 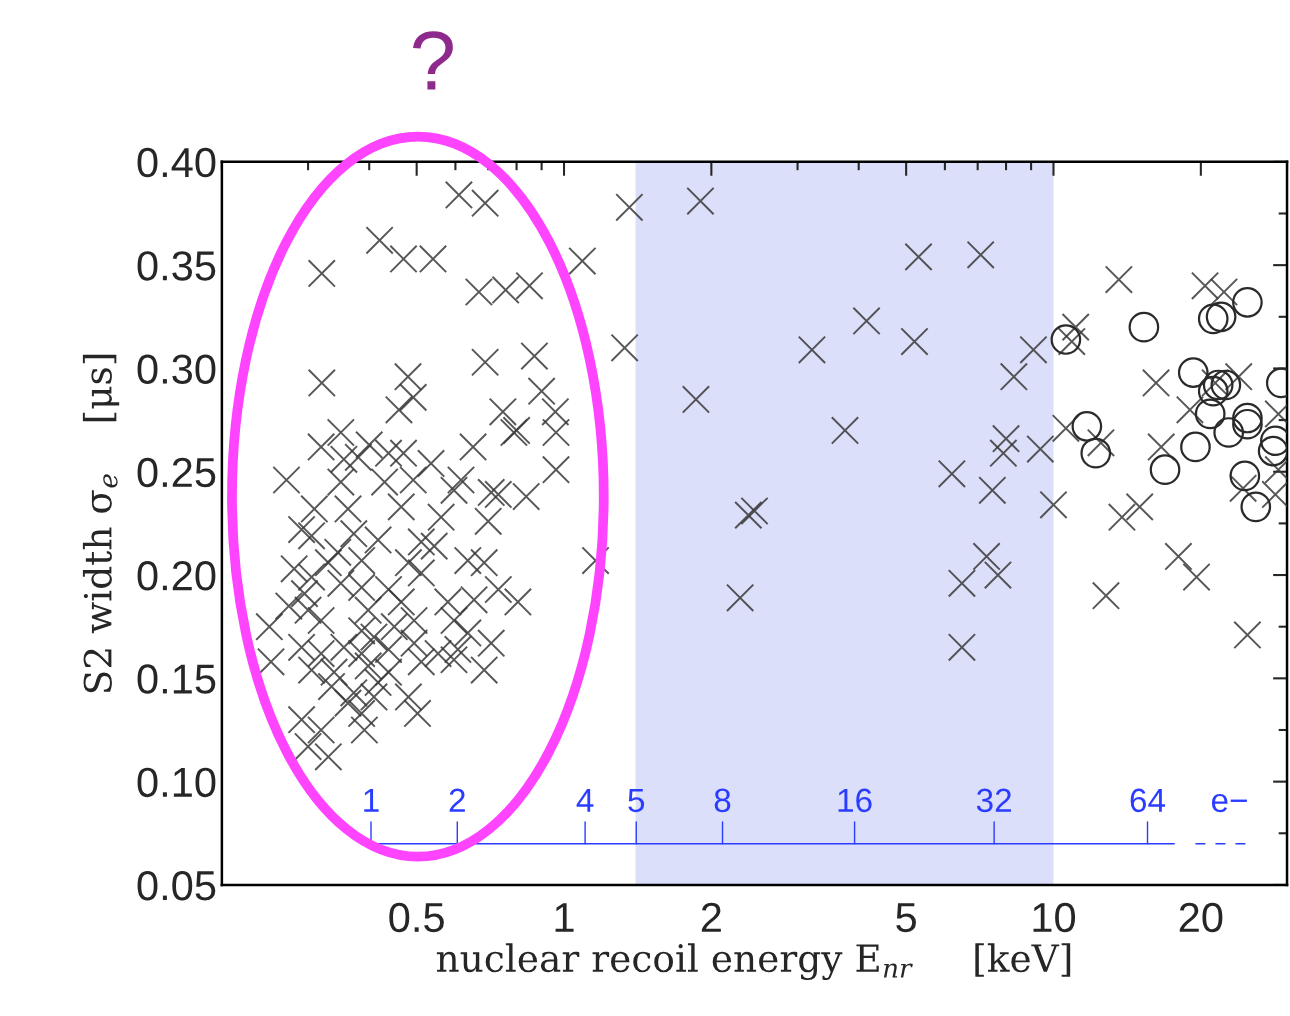 I want to click on annotation: 32, so click(x=993, y=800).